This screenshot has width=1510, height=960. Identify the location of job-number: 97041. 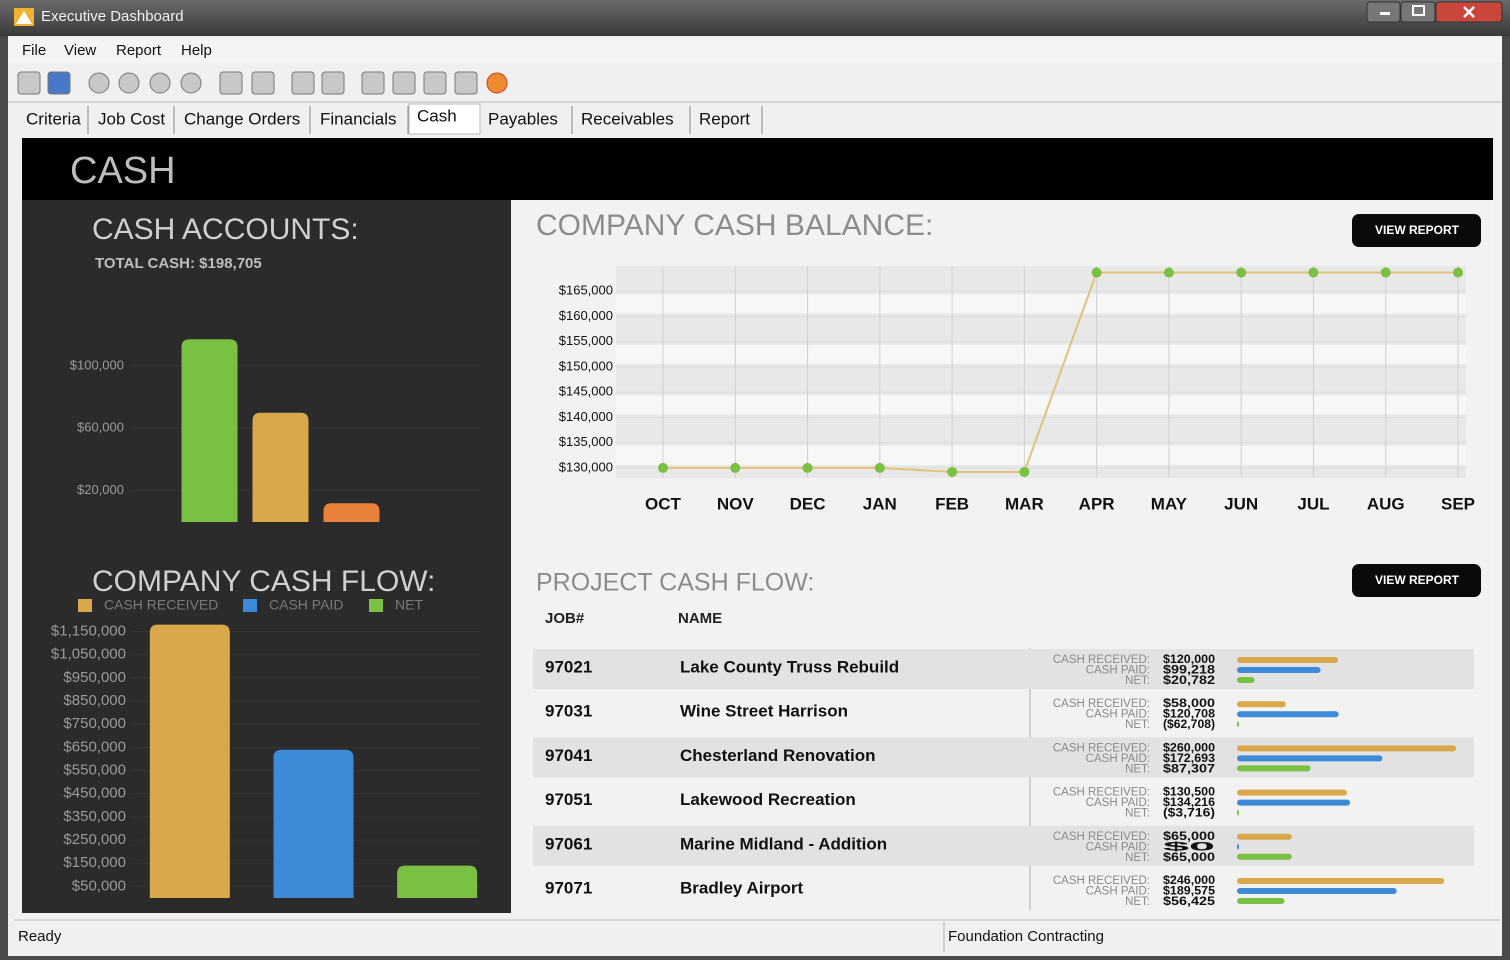
(568, 755).